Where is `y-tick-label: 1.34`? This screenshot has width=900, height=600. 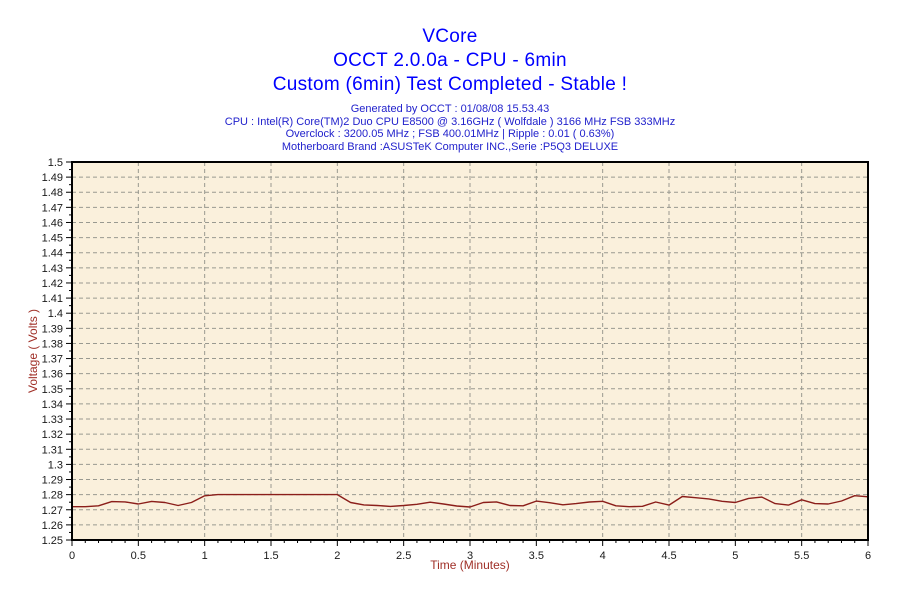 y-tick-label: 1.34 is located at coordinates (52, 405).